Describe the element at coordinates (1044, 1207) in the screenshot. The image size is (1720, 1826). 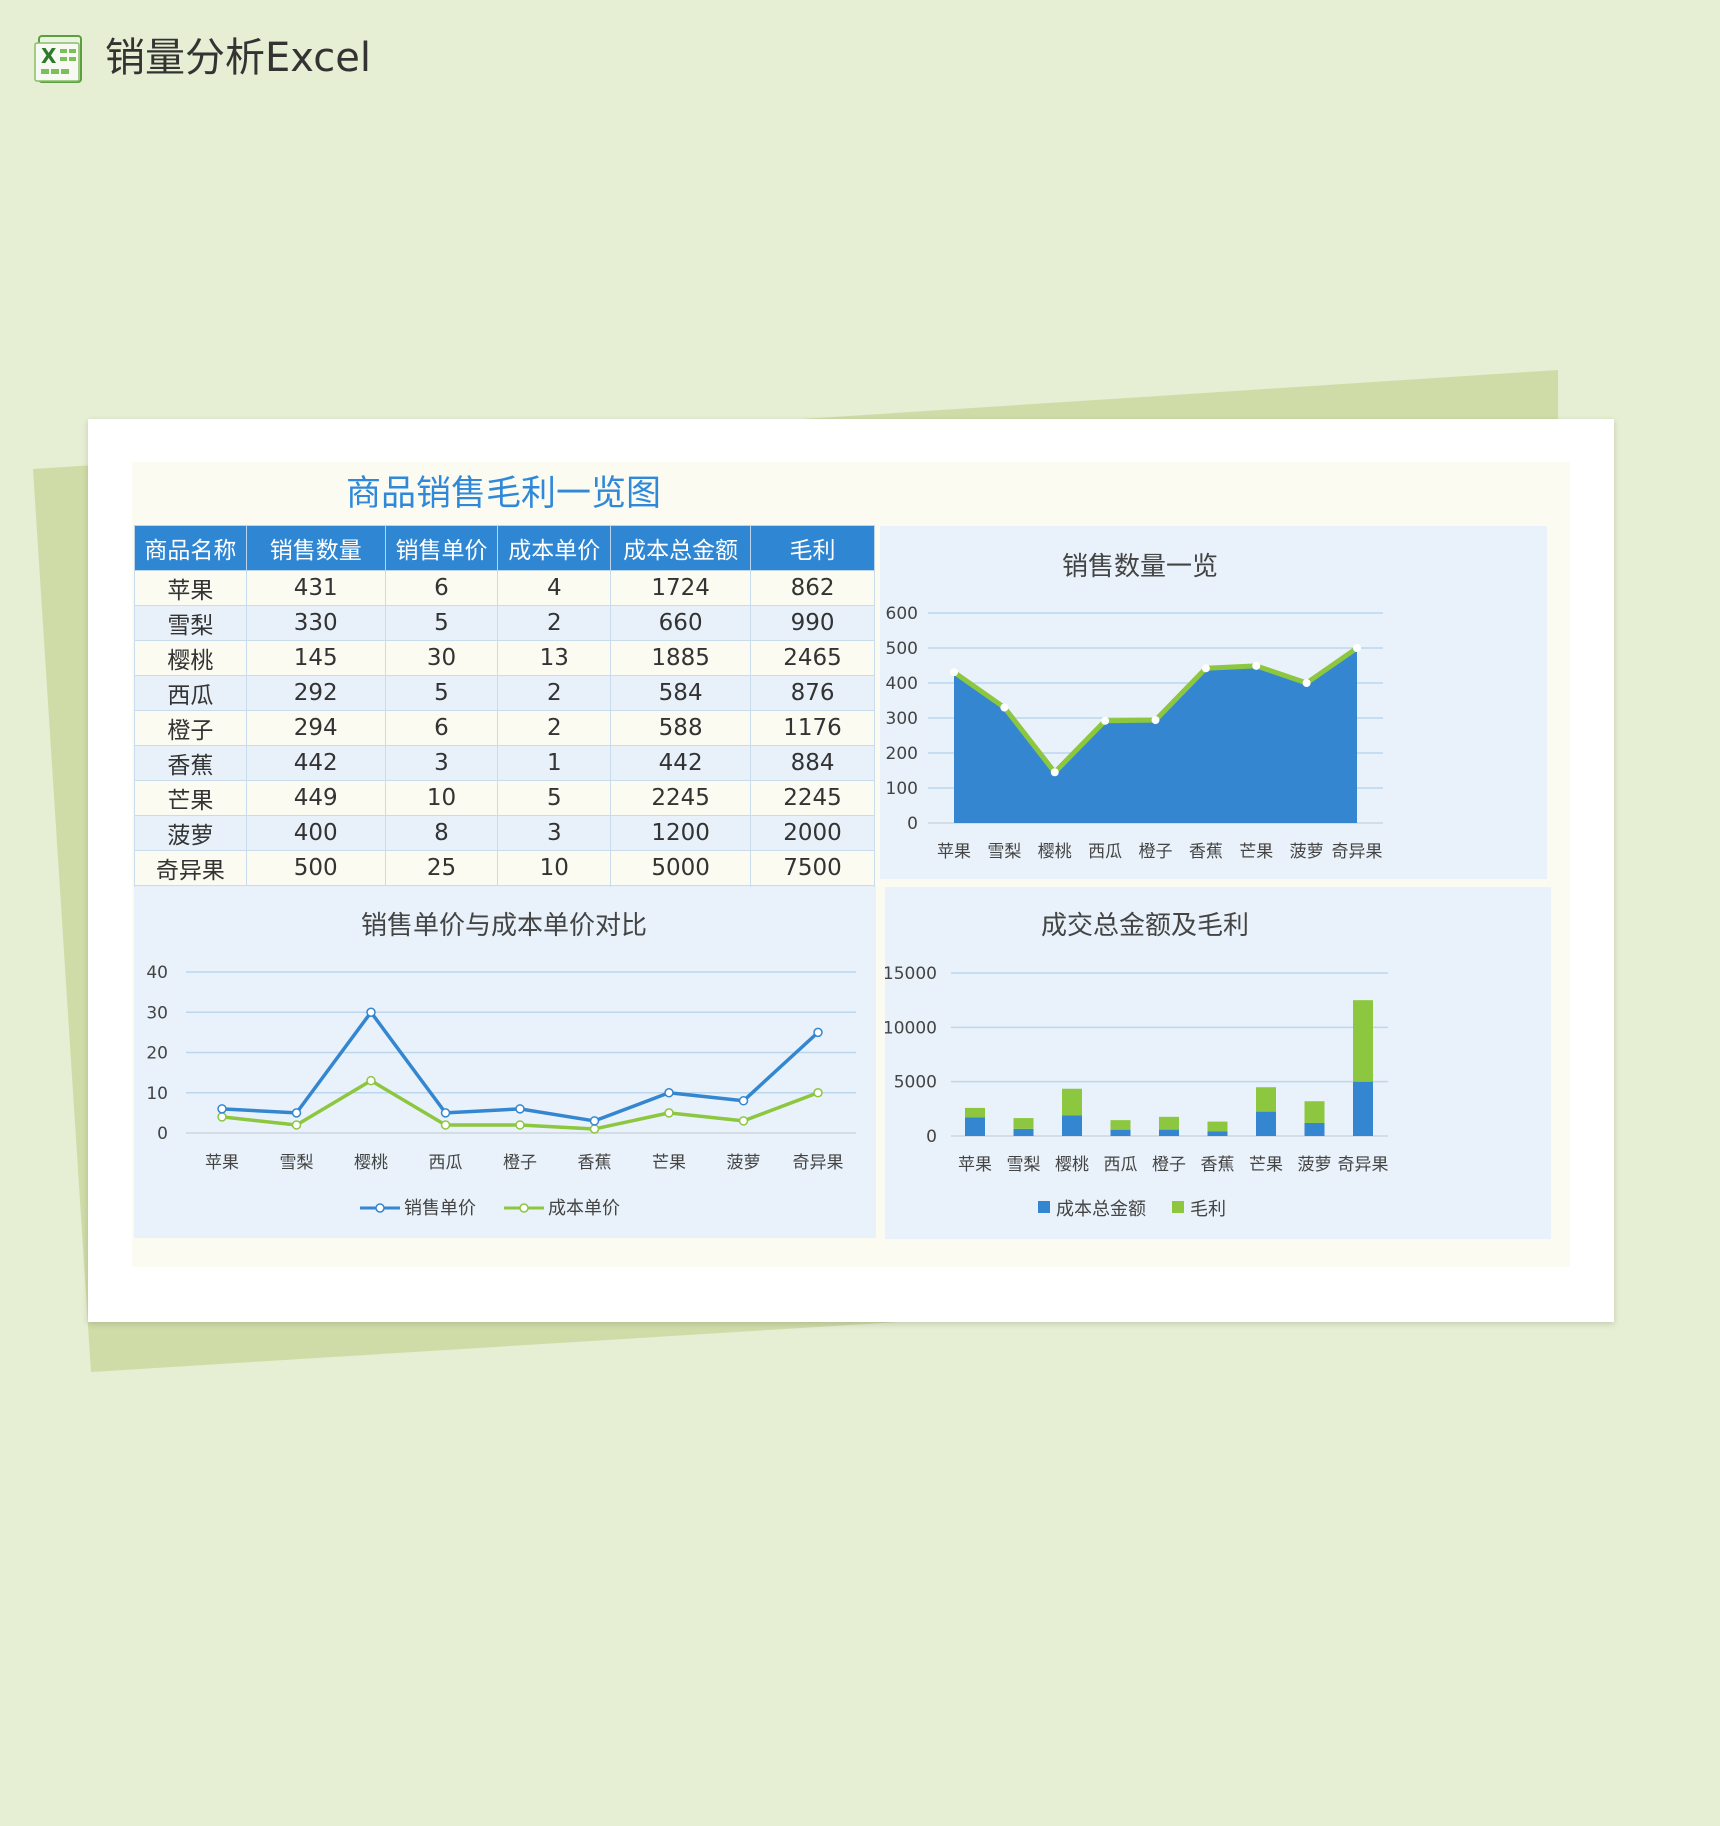
I see `legend-swatch` at that location.